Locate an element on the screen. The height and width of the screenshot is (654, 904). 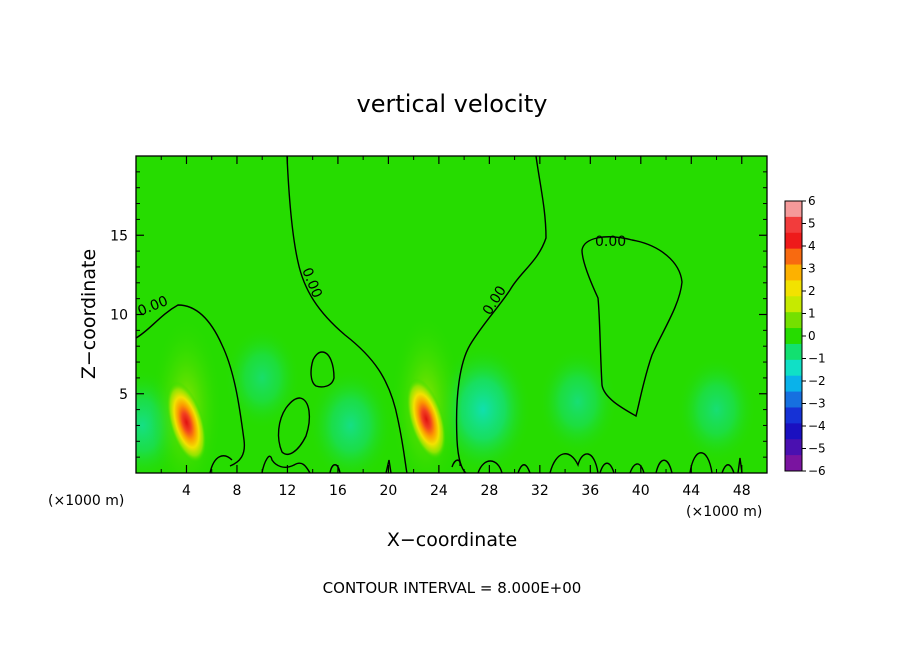
colorbar-tick-label: −2 is located at coordinates (817, 381).